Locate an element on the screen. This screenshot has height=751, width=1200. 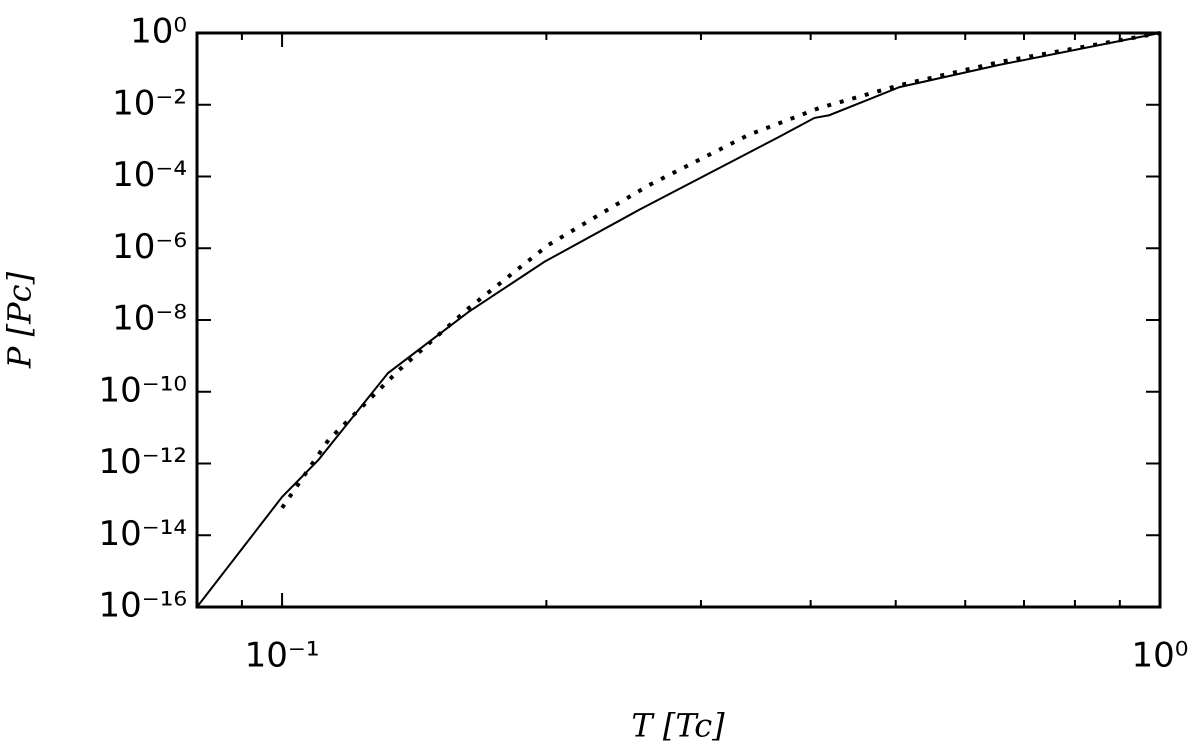
y-tick-label: 10⁻¹⁰ is located at coordinates (143, 390).